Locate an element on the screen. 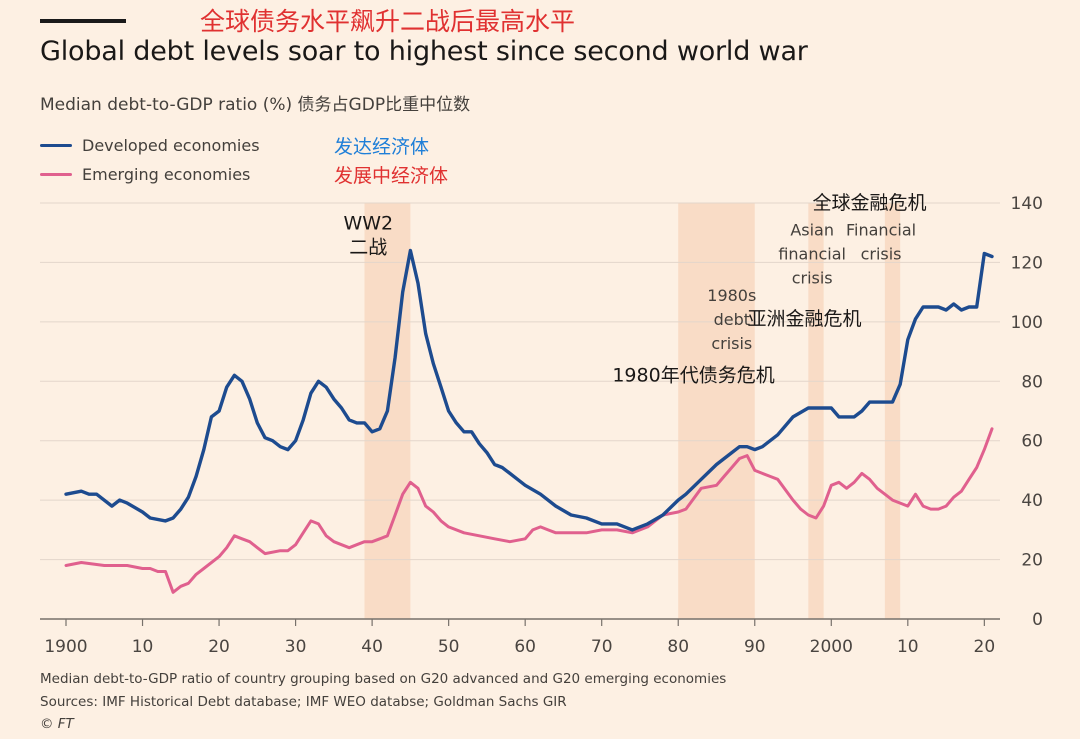 This screenshot has width=1080, height=739. x-tick-label-1940: 40 is located at coordinates (372, 647).